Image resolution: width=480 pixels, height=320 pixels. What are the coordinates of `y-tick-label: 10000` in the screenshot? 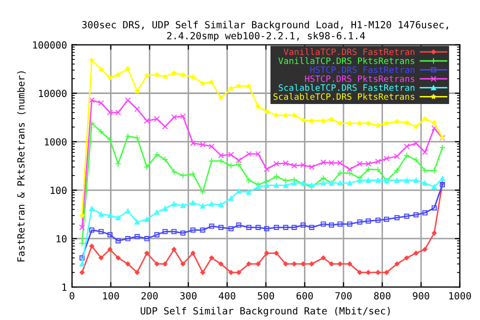 It's located at (53, 94).